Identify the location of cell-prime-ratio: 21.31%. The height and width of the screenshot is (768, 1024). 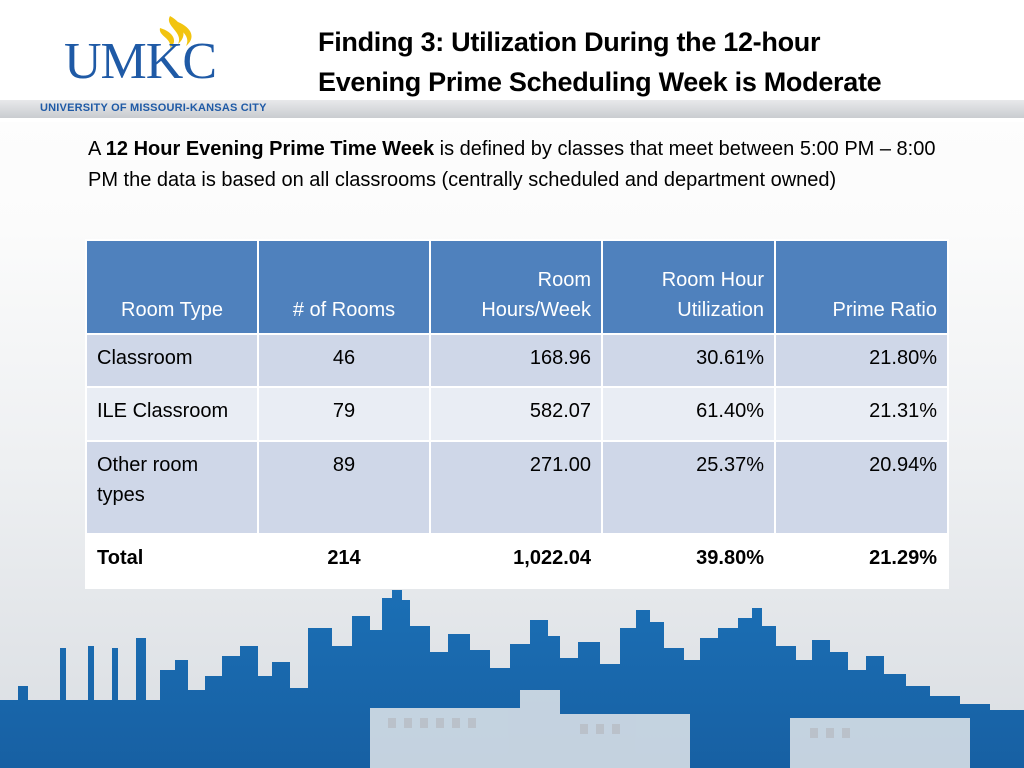
(861, 414).